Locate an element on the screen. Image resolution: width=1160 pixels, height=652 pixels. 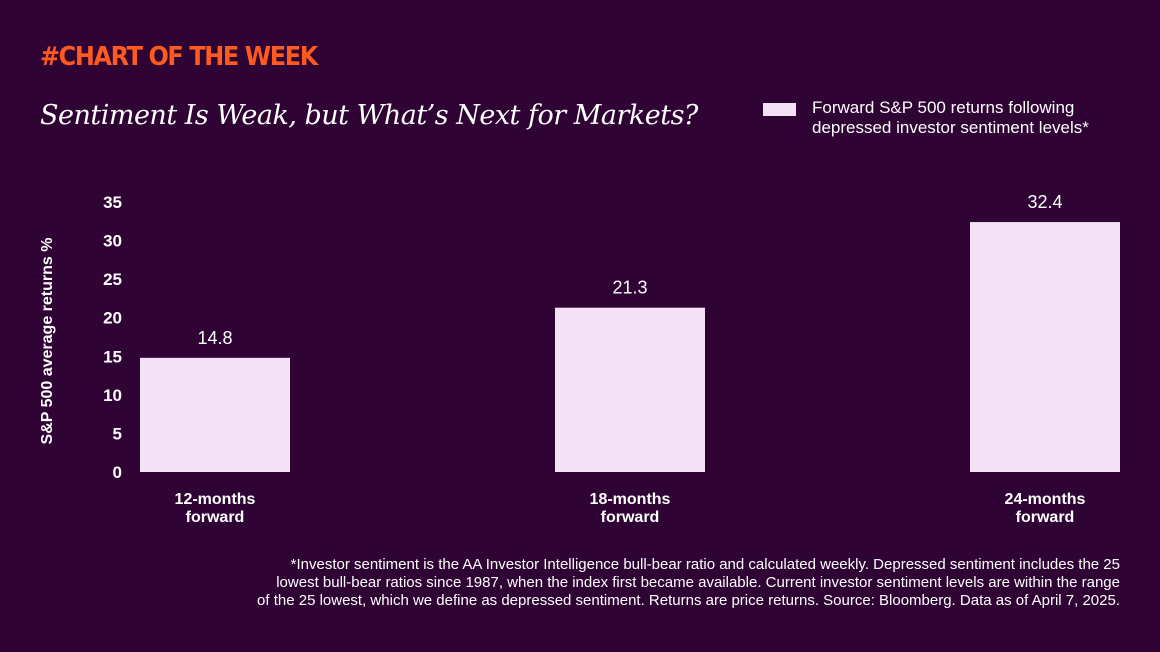
legend-label-line: Forward S&P 500 returns following is located at coordinates (943, 107).